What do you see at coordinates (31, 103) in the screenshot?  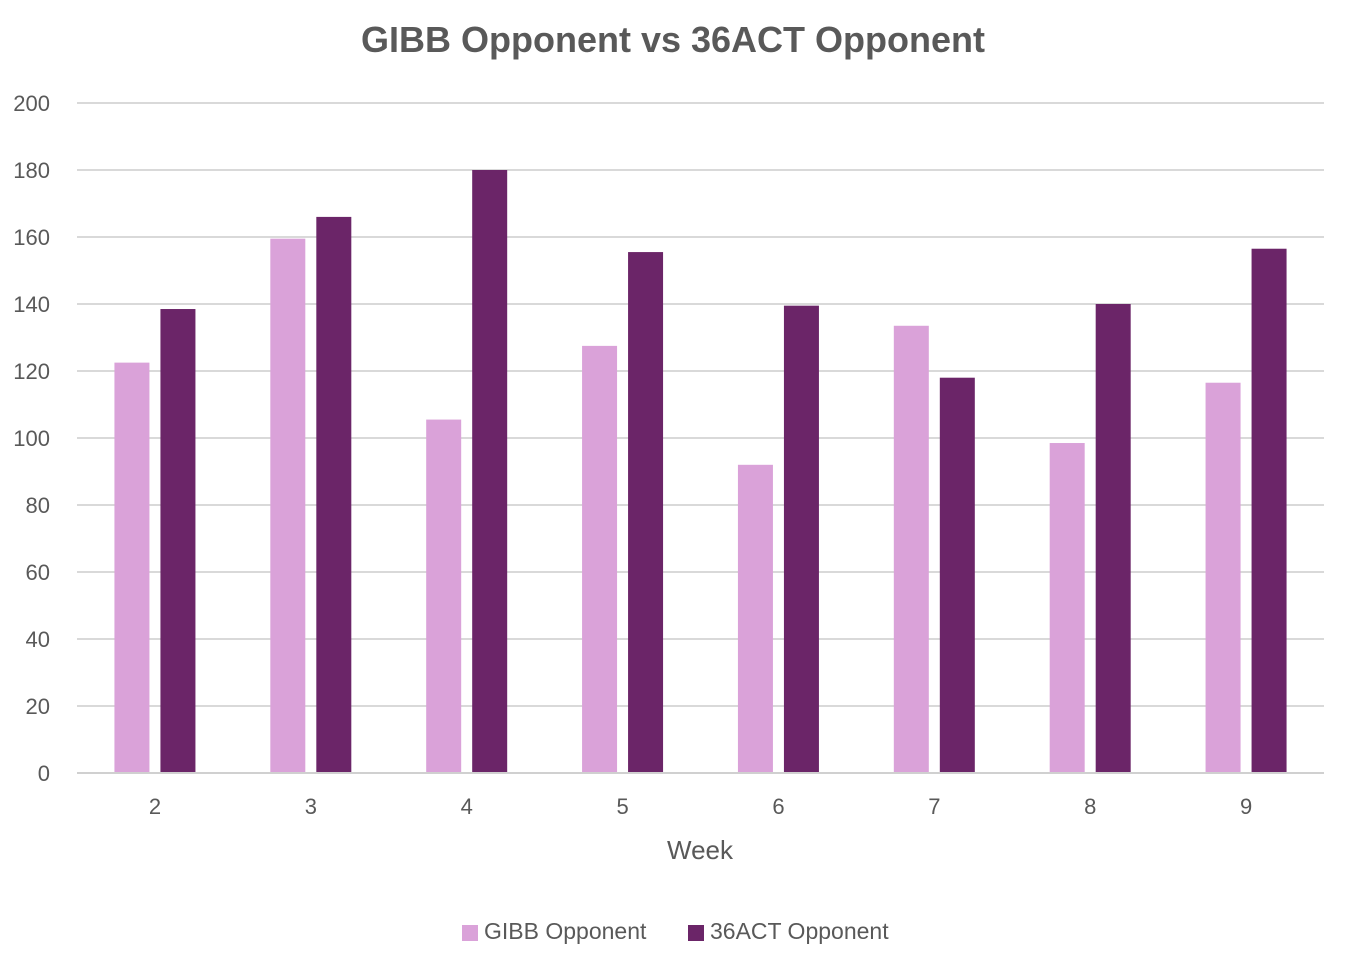 I see `y-tick-label: 200` at bounding box center [31, 103].